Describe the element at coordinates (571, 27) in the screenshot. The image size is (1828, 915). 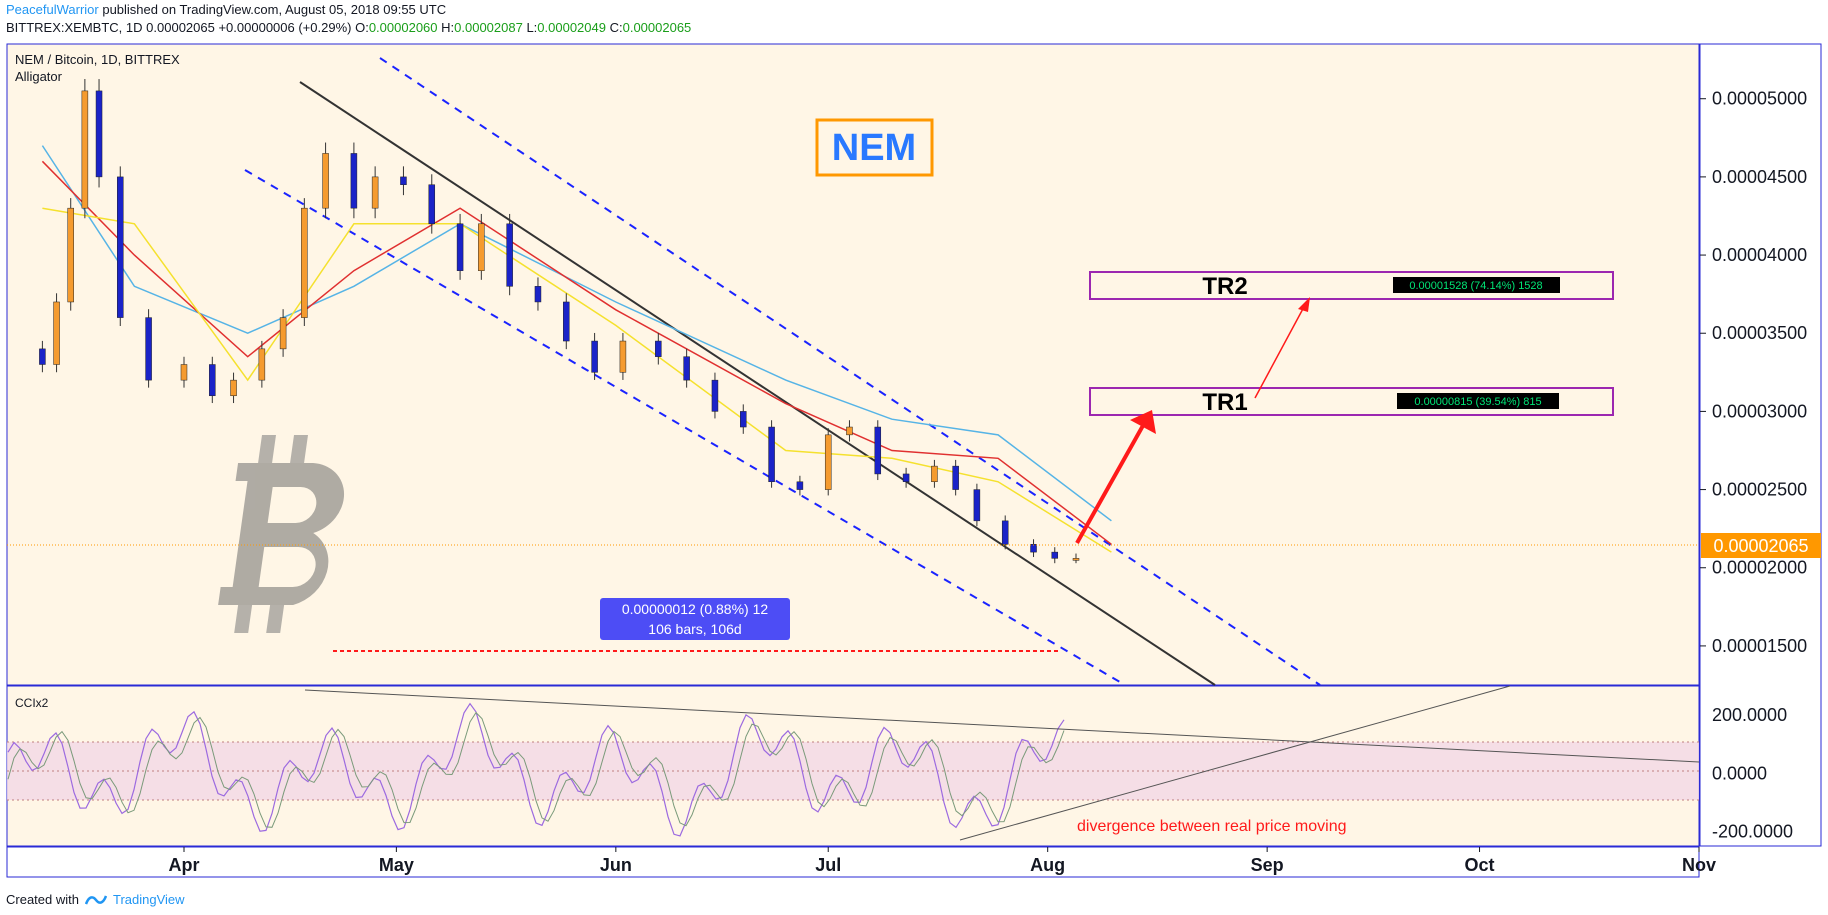
I see `l-value: 0.00002049` at that location.